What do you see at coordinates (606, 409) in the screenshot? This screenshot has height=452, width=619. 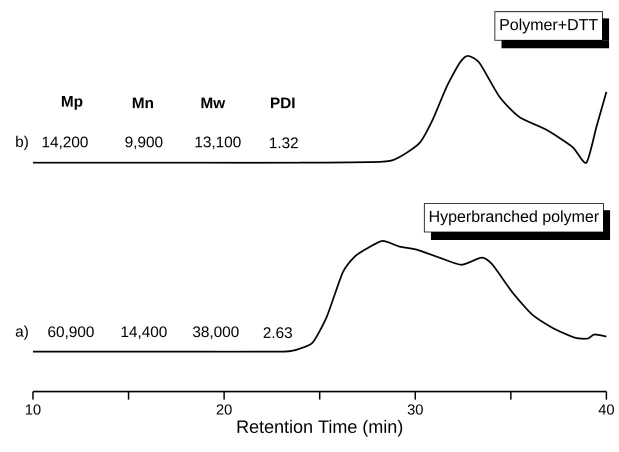 I see `x-tick-label: 40` at bounding box center [606, 409].